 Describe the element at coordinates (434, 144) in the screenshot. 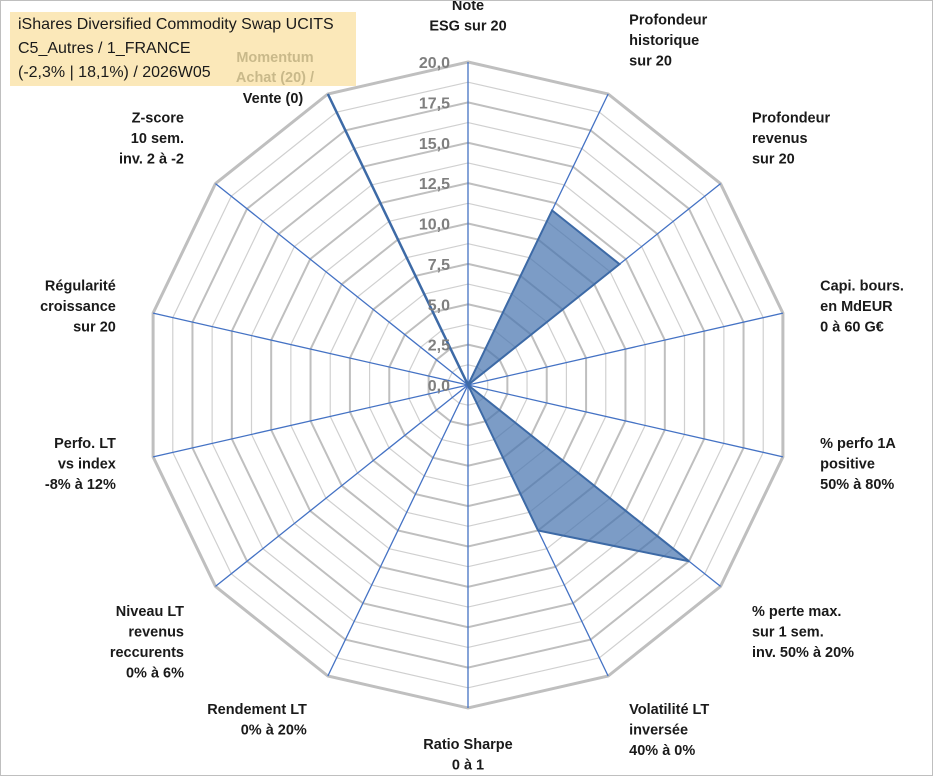

I see `tick-label: 15,0` at that location.